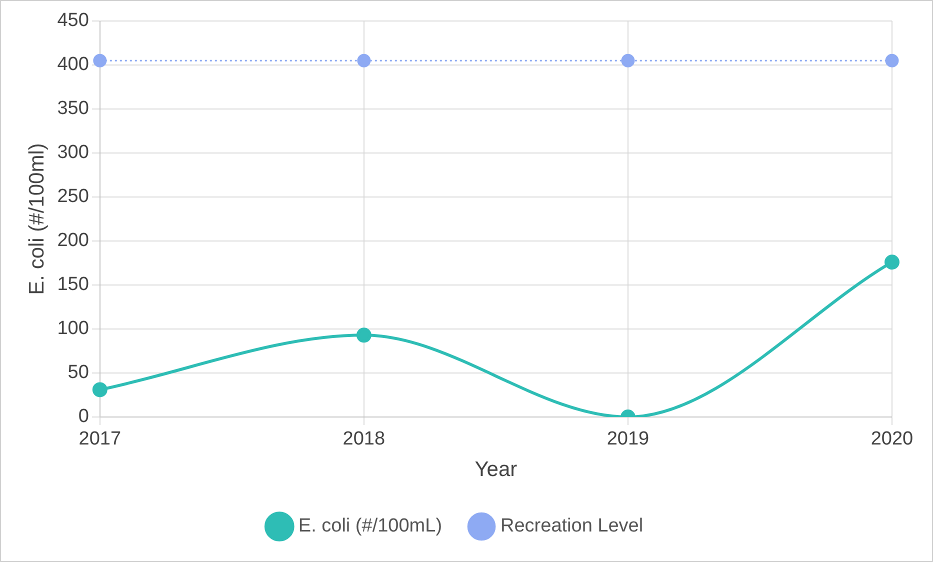 The width and height of the screenshot is (933, 562). What do you see at coordinates (100, 439) in the screenshot?
I see `x-tick-label: 2017` at bounding box center [100, 439].